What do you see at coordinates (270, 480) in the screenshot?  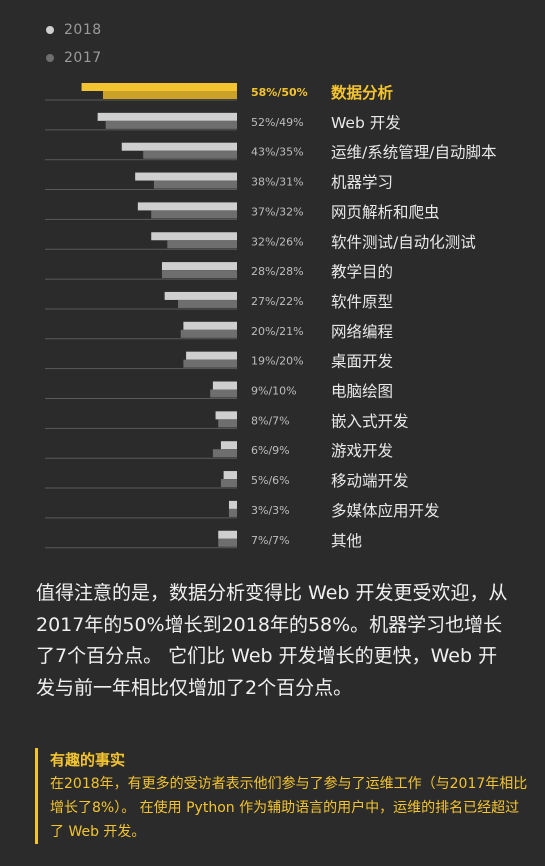 I see `value-label-13: 5%/6%` at bounding box center [270, 480].